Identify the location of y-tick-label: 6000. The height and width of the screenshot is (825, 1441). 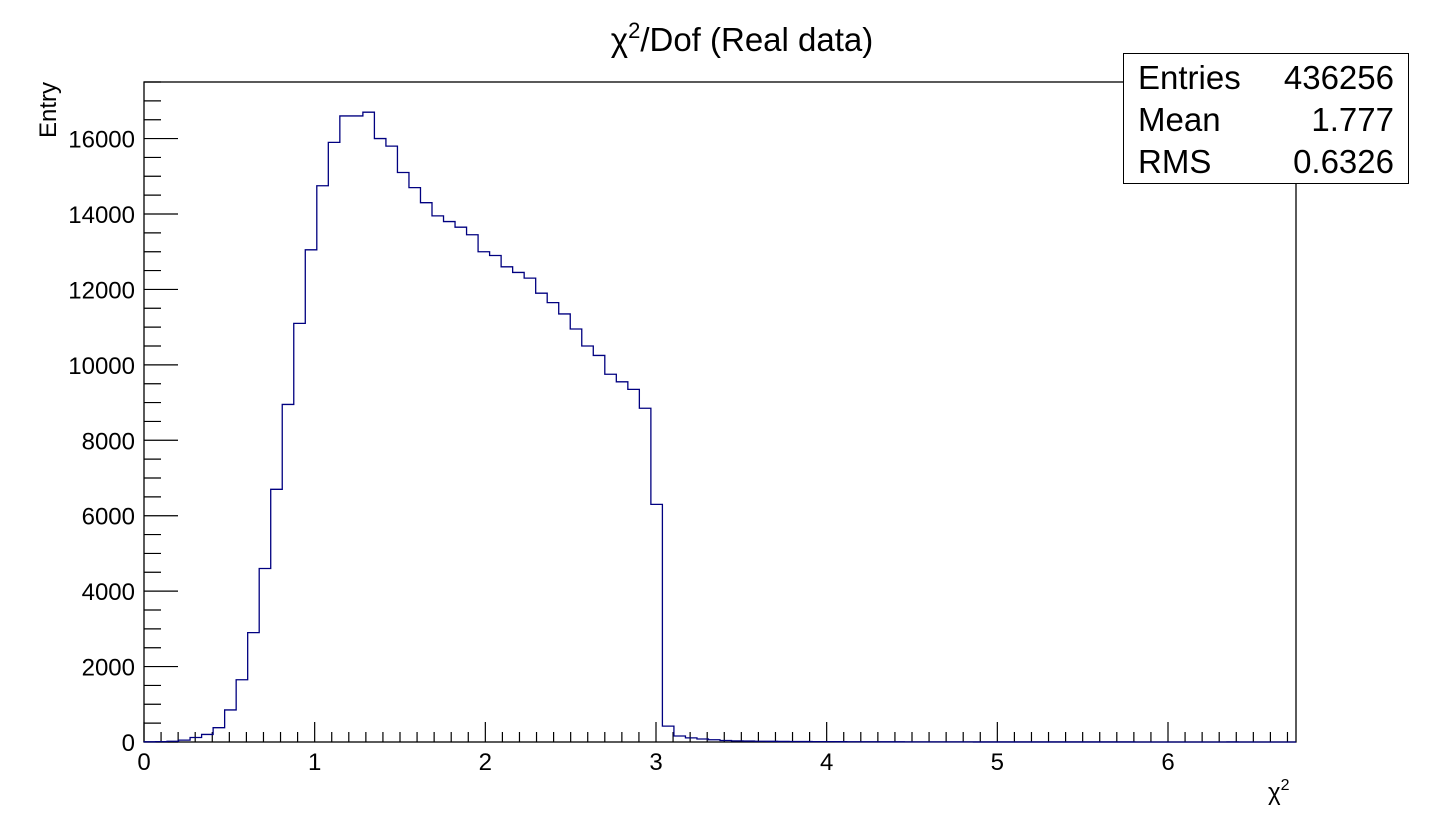
(108, 517).